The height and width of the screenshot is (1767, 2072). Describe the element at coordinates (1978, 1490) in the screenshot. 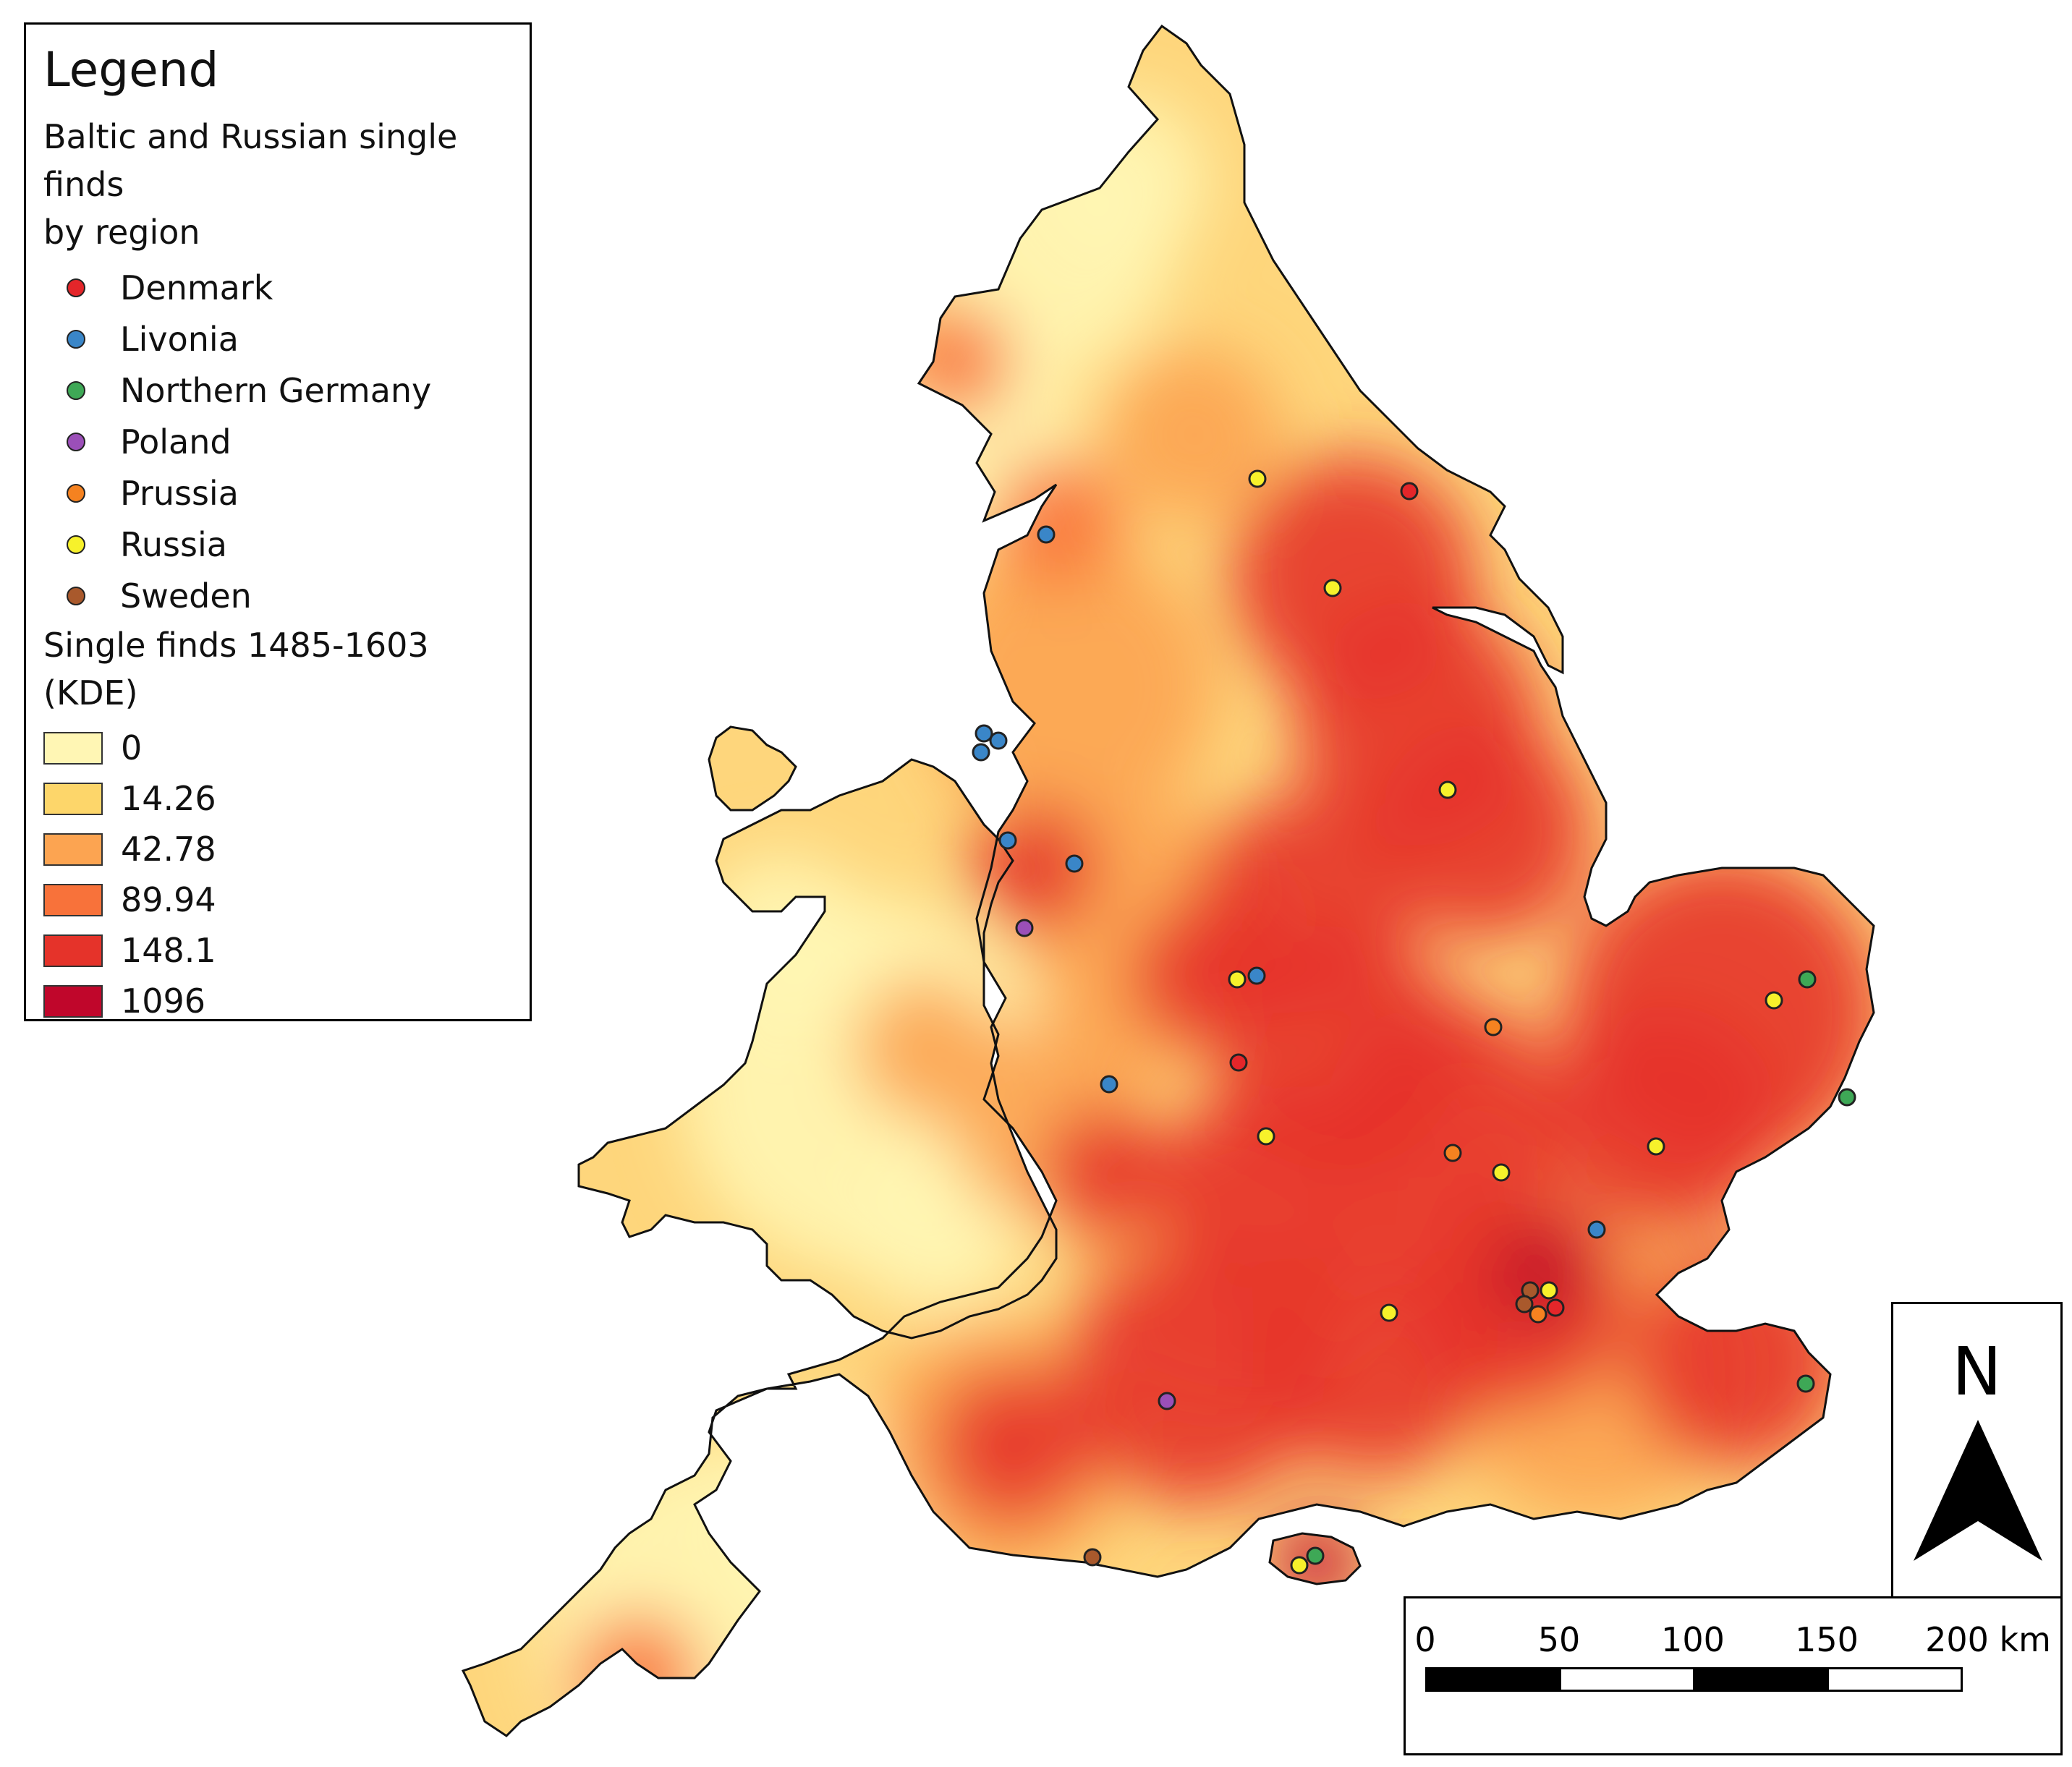

I see `north-arrow-icon` at that location.